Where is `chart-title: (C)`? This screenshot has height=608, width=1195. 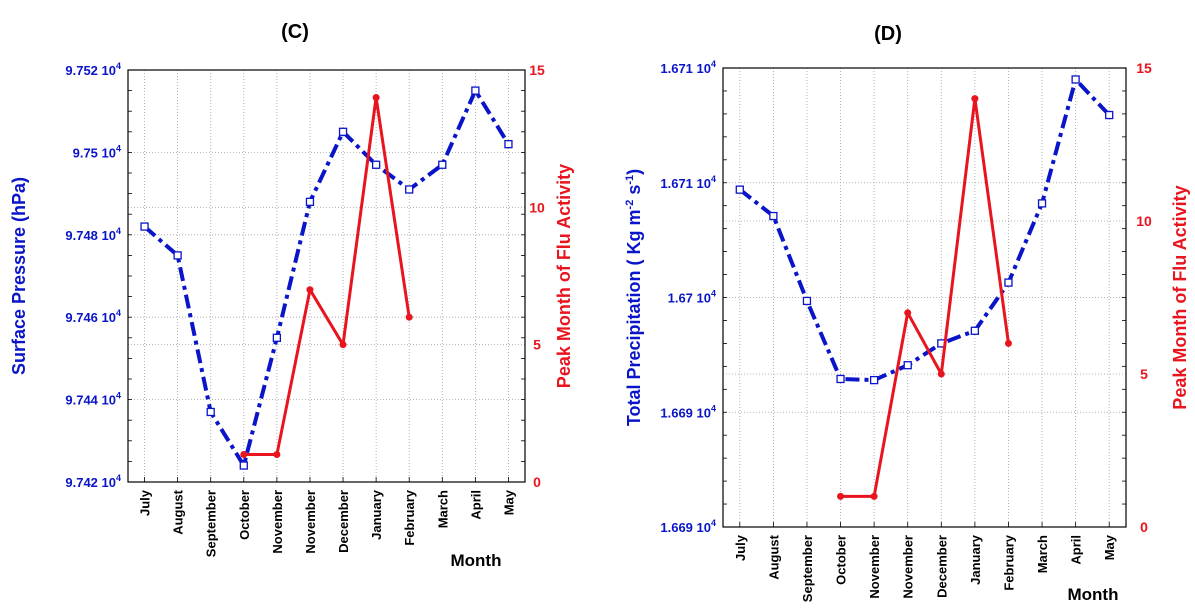
chart-title: (C) is located at coordinates (295, 32).